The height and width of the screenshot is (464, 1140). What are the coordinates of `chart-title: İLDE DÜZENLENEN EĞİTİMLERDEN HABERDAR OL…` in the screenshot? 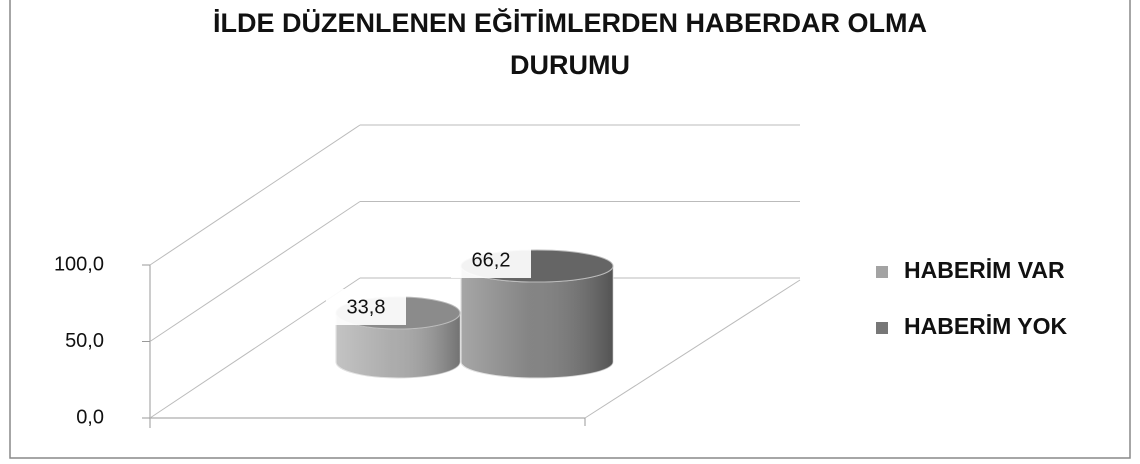 It's located at (570, 44).